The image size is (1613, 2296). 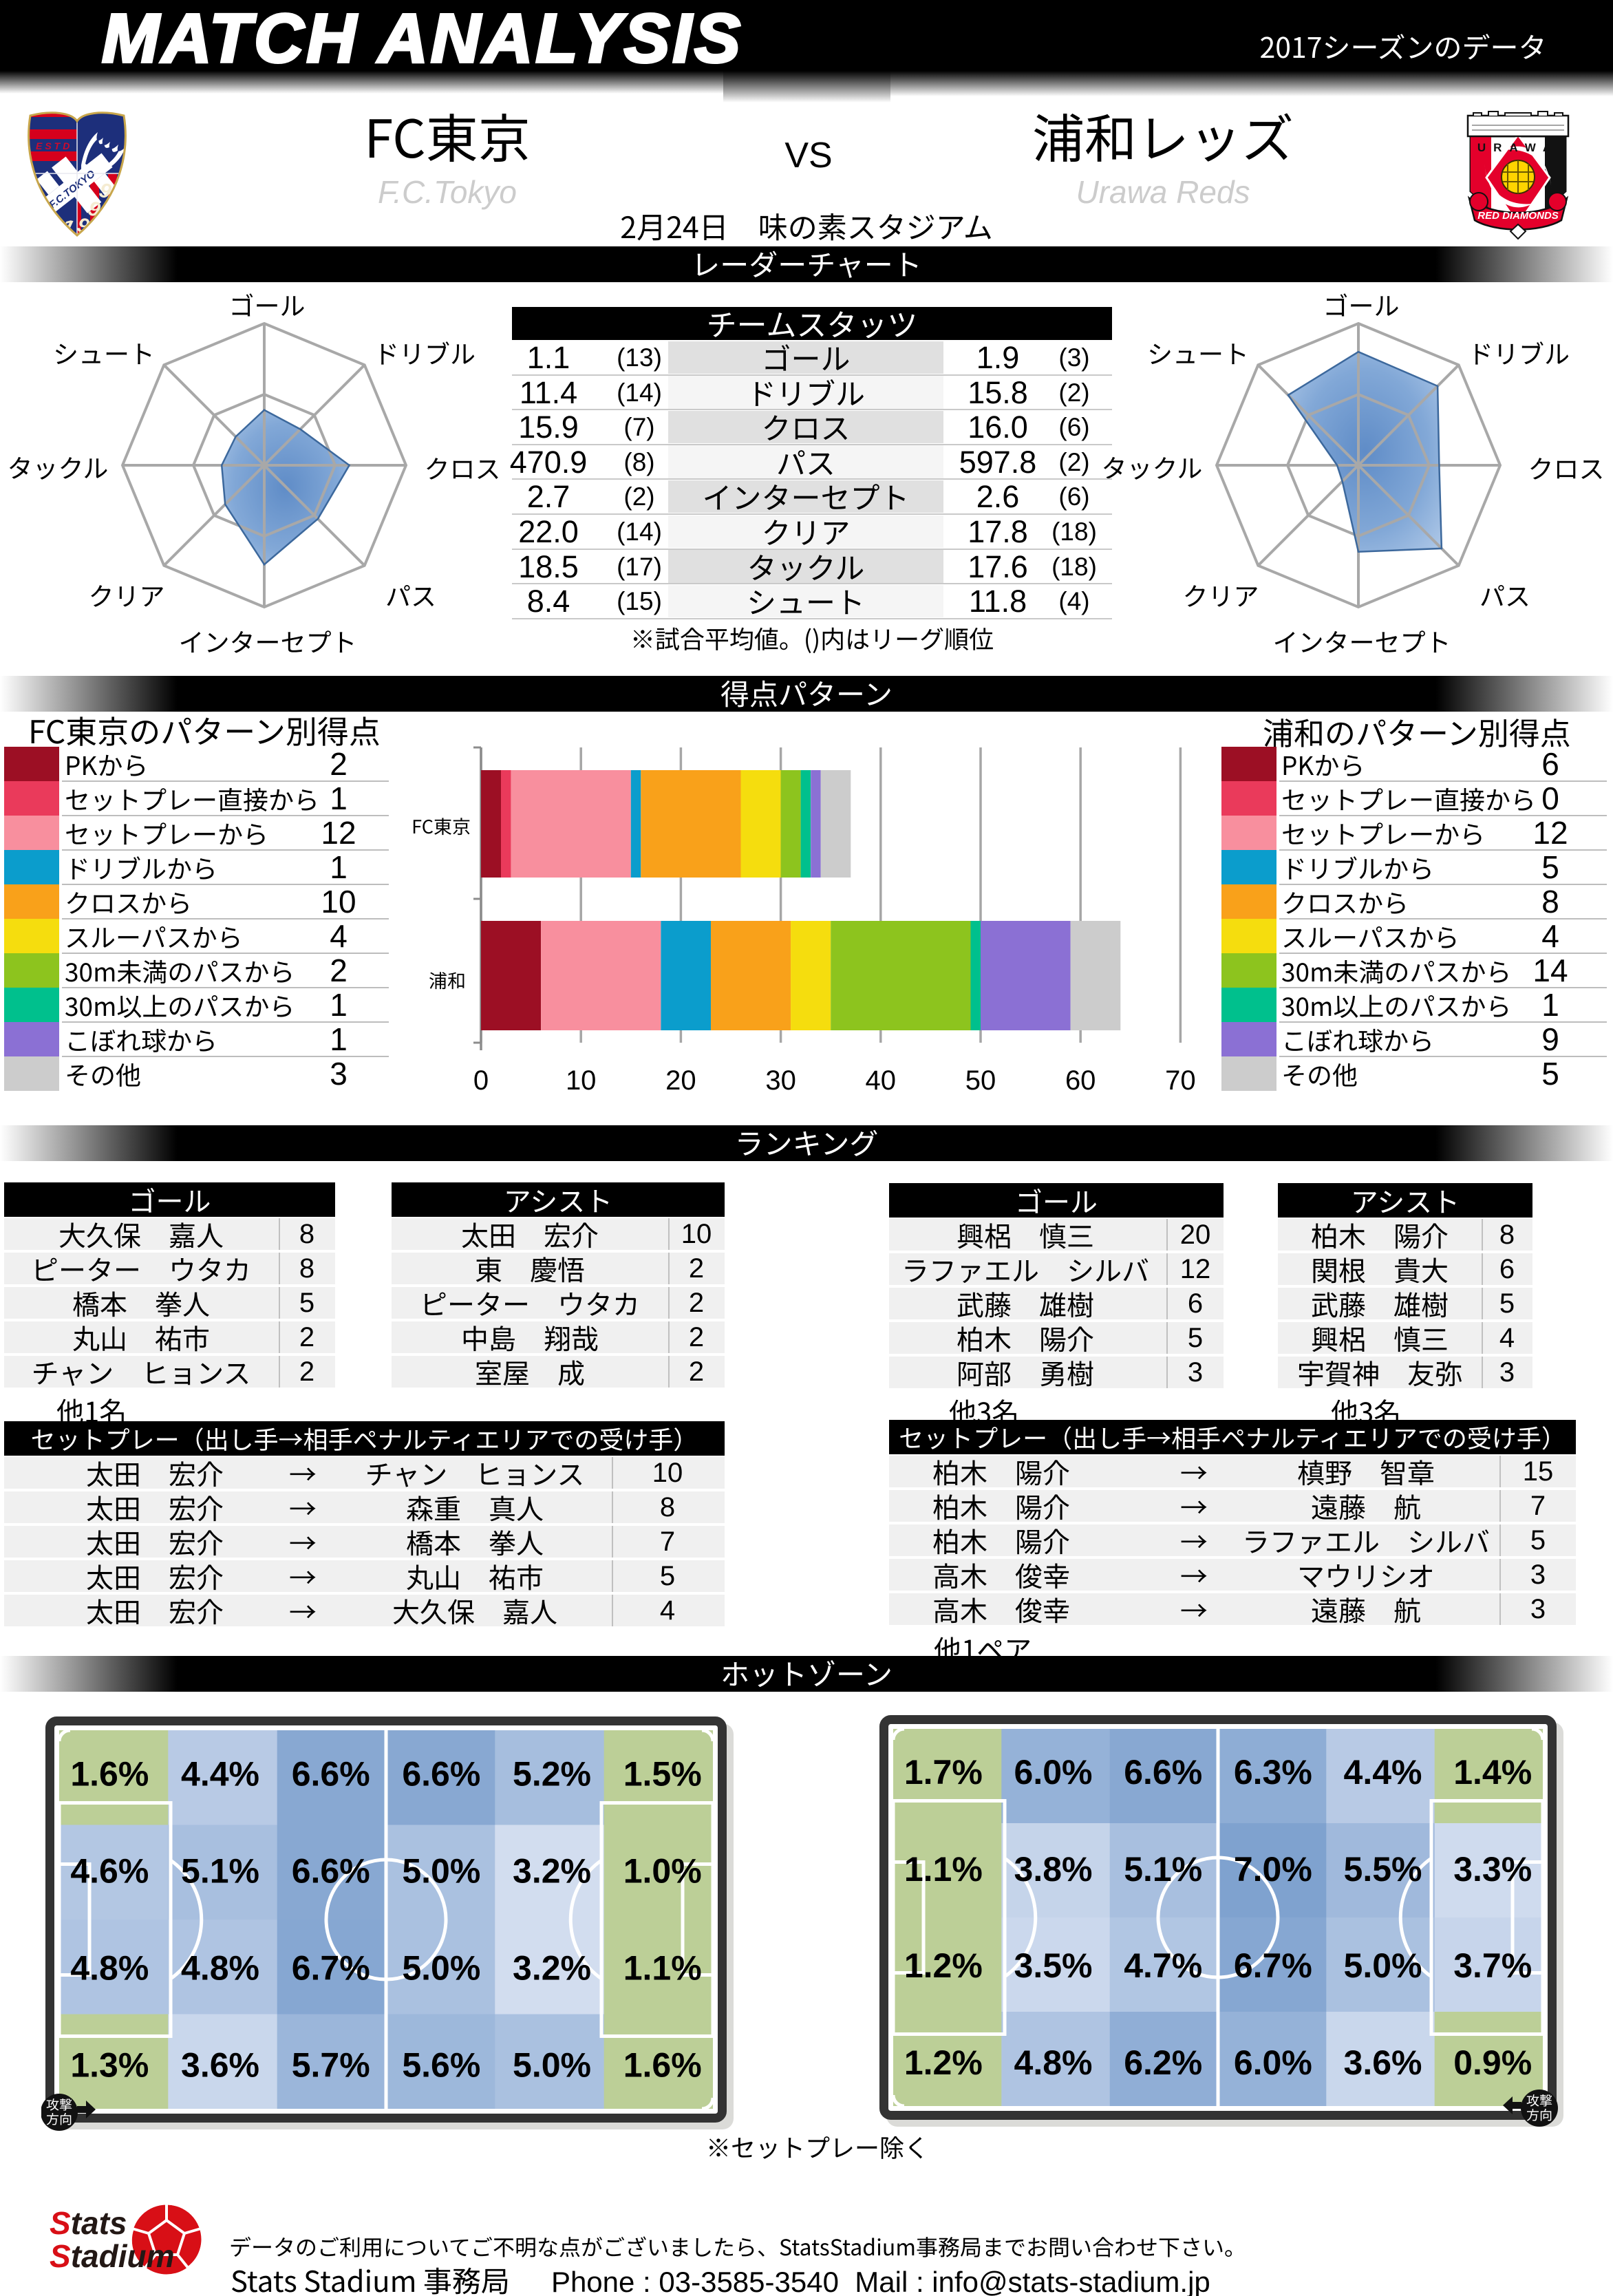 I want to click on svg-text: 1.3%, so click(x=109, y=2066).